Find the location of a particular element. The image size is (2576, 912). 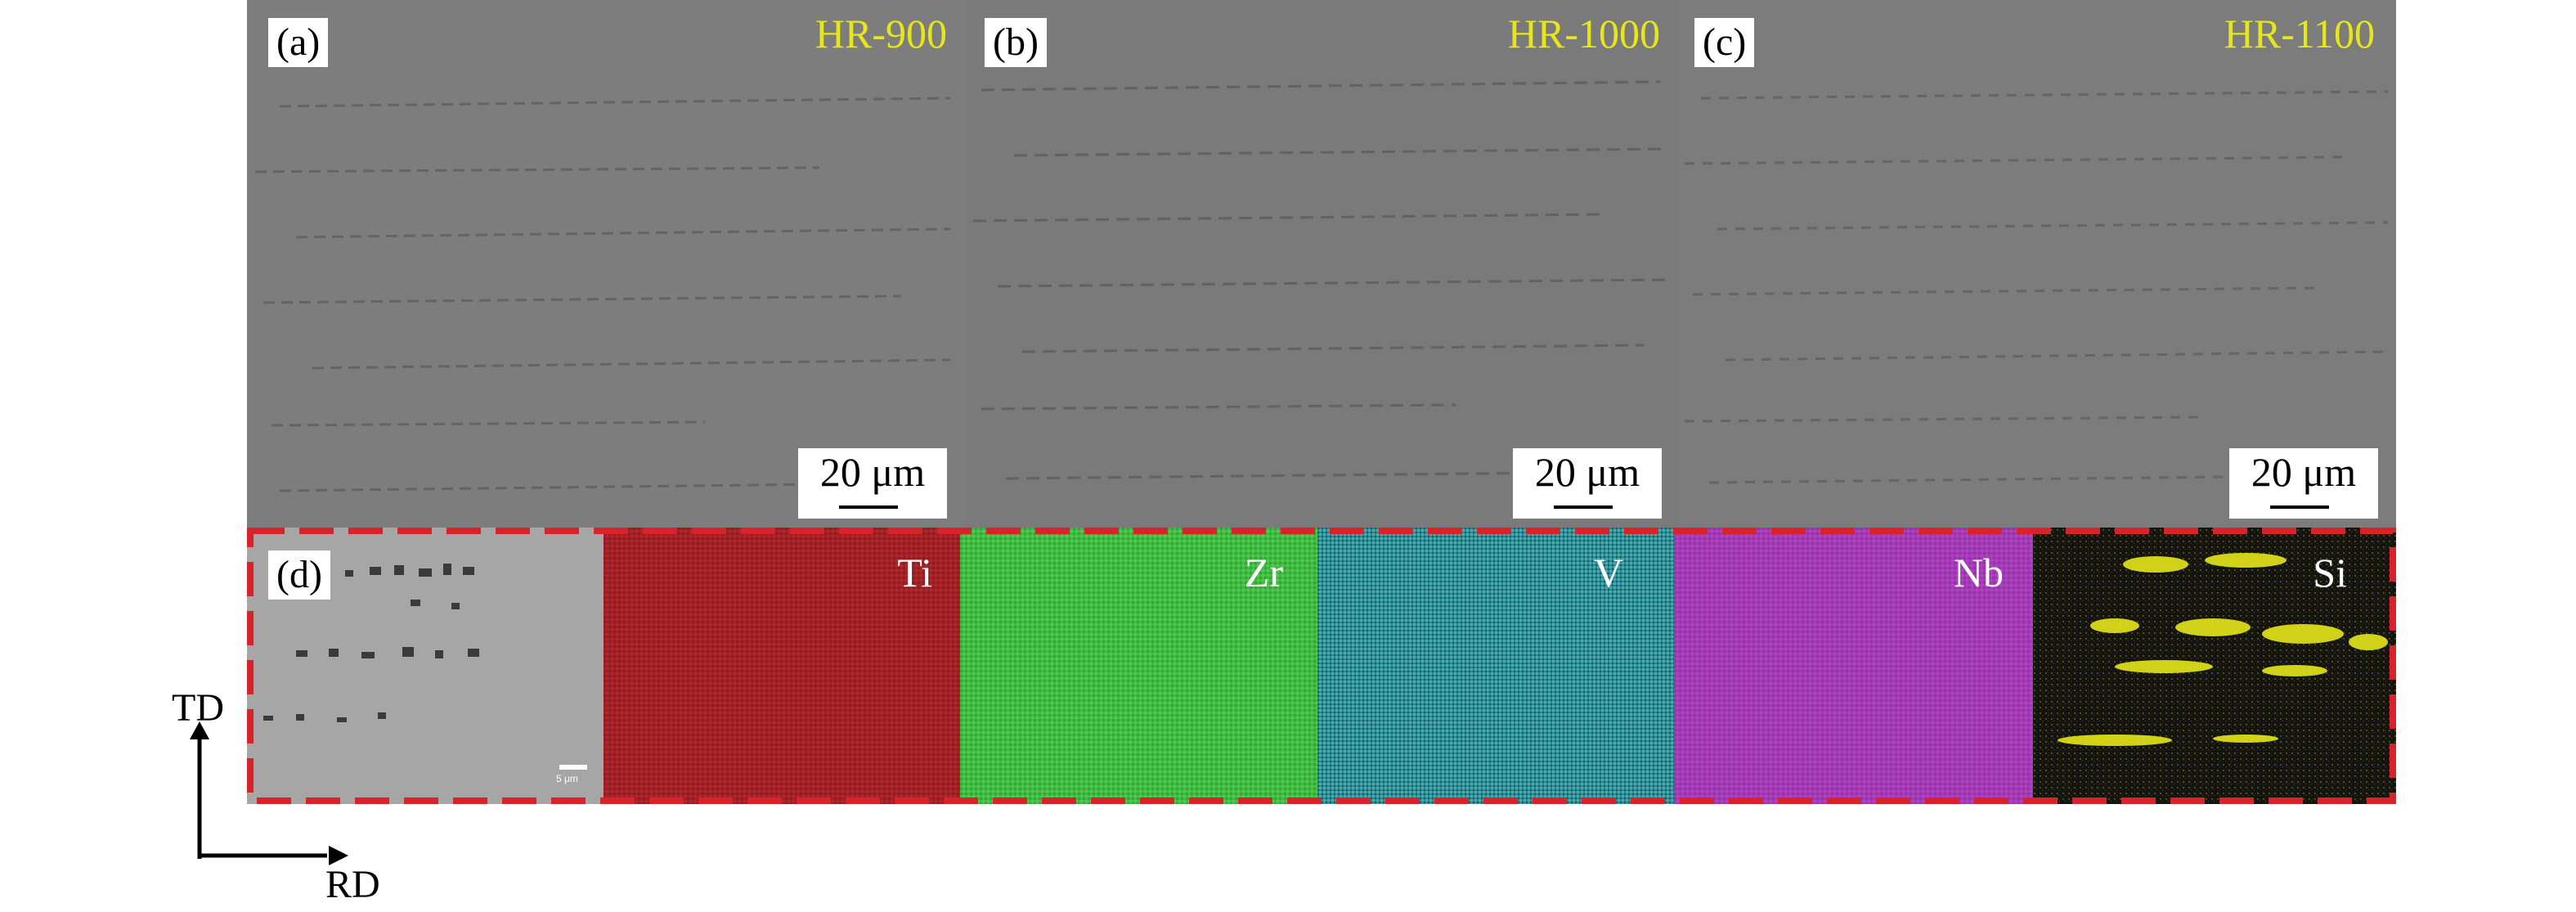

element-label-zr: Zr is located at coordinates (1263, 573).